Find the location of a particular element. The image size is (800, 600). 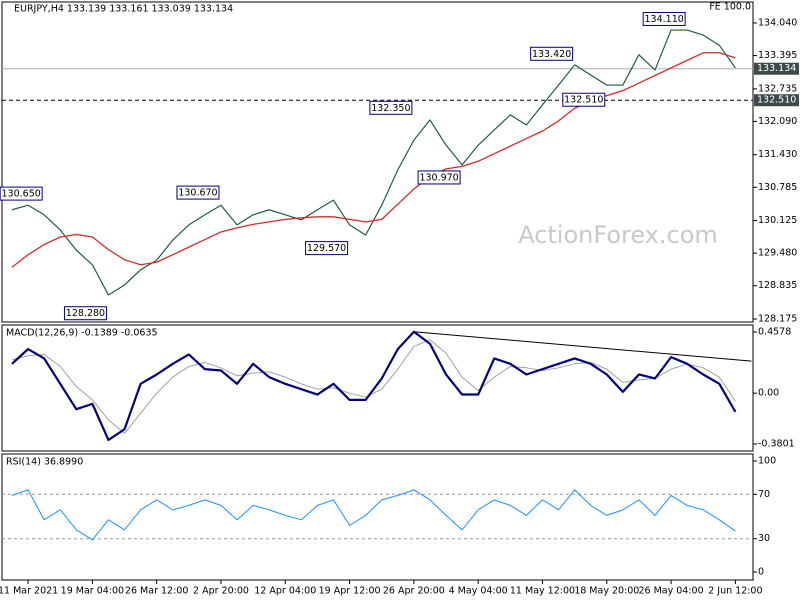

x-tick-label: 26 Apr 20:00 is located at coordinates (414, 591).